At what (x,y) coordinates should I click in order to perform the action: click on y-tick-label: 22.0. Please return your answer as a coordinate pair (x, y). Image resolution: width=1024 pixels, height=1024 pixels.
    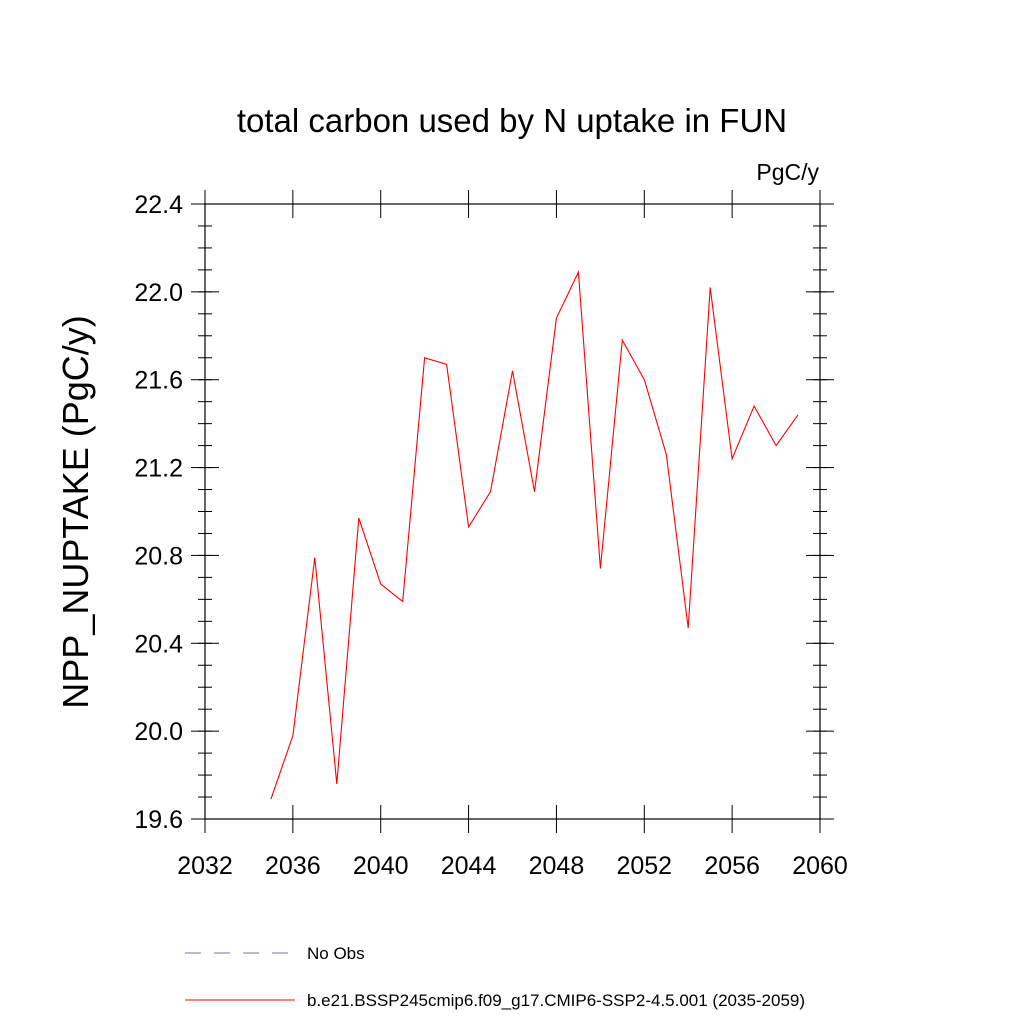
    Looking at the image, I should click on (158, 293).